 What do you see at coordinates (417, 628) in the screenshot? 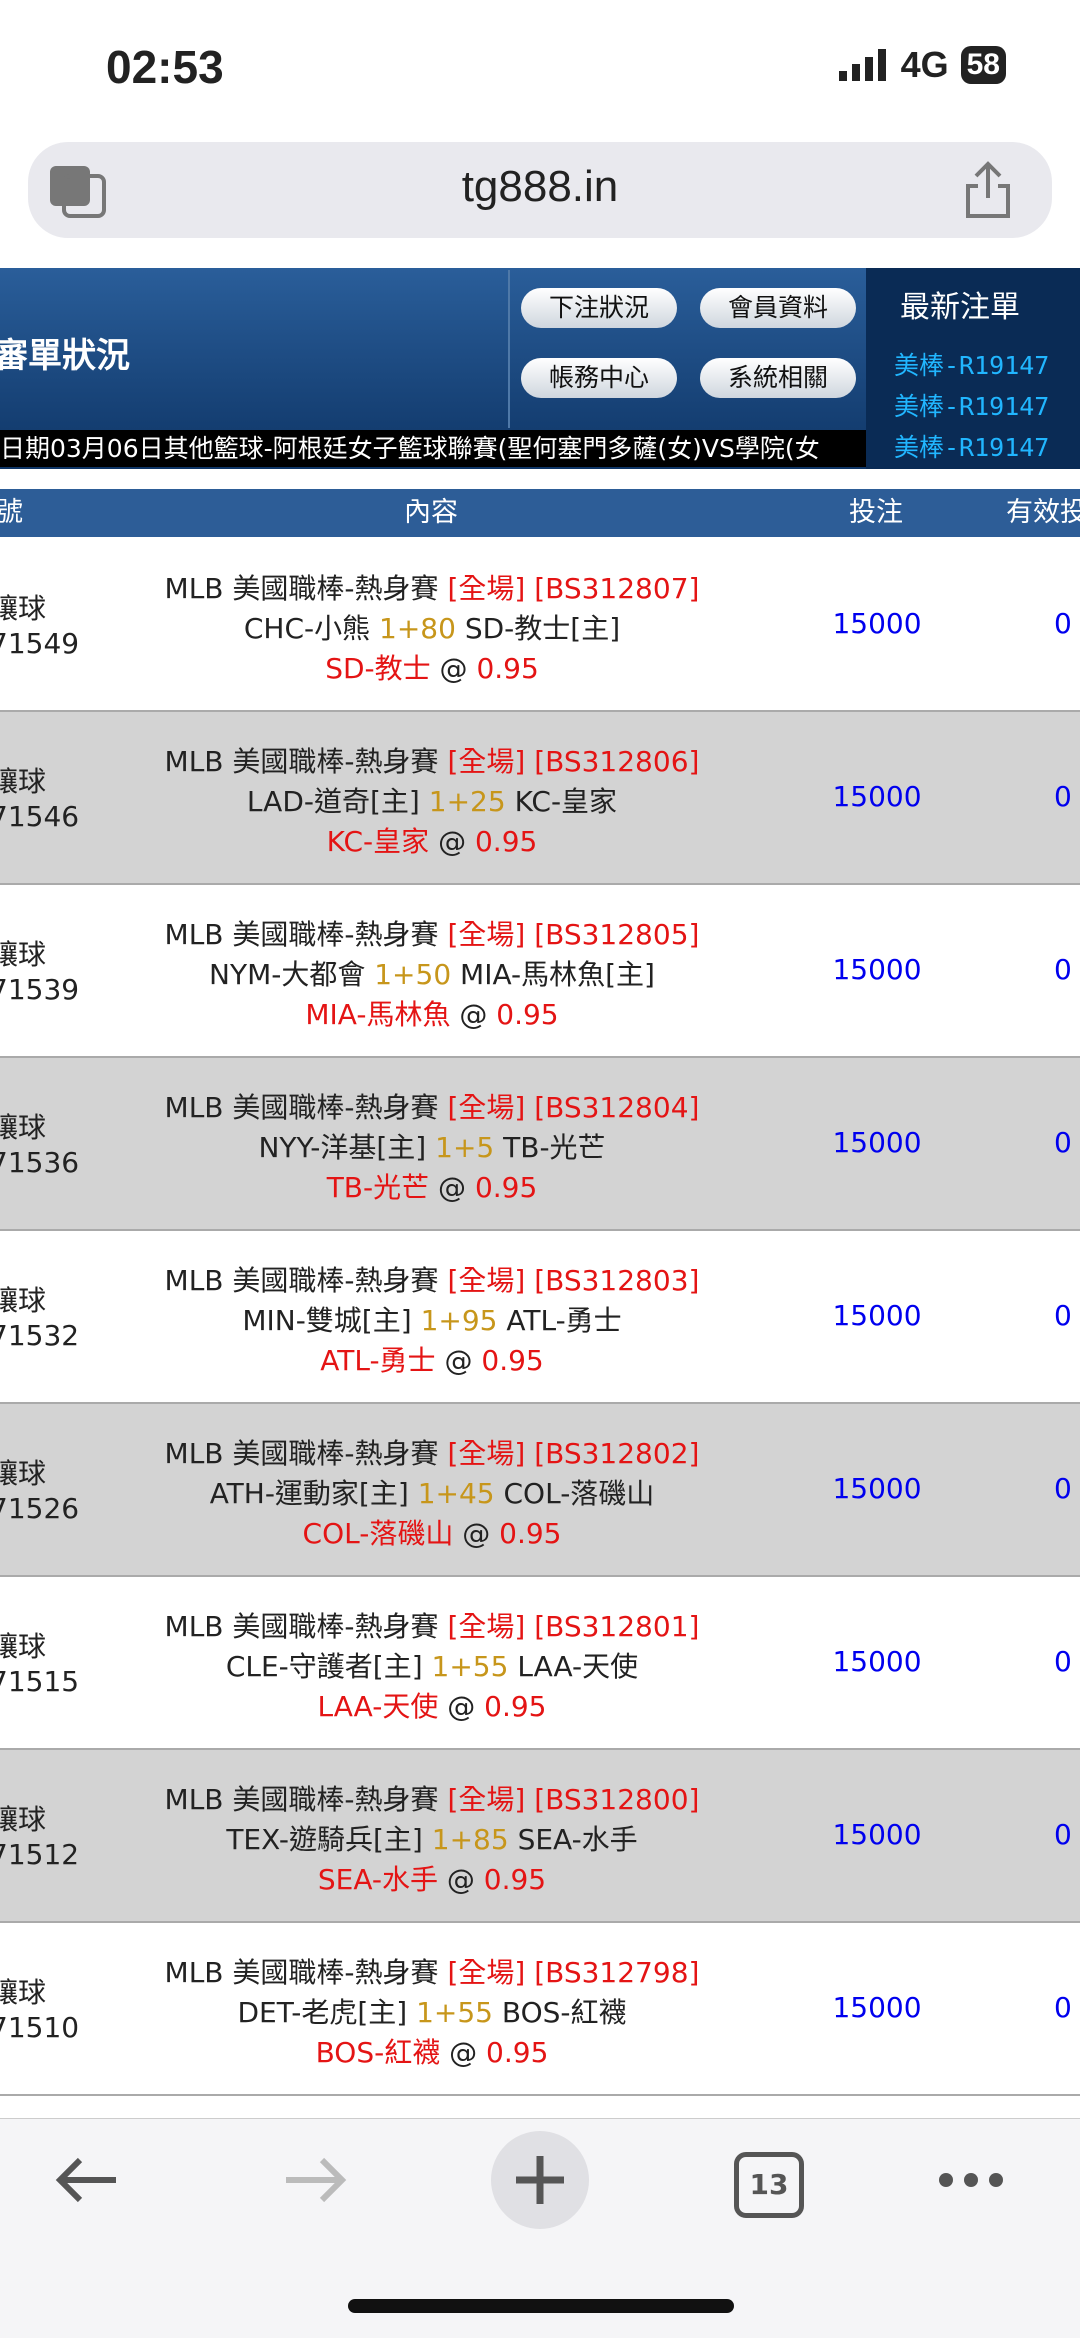
I see `handicap: 1+80` at bounding box center [417, 628].